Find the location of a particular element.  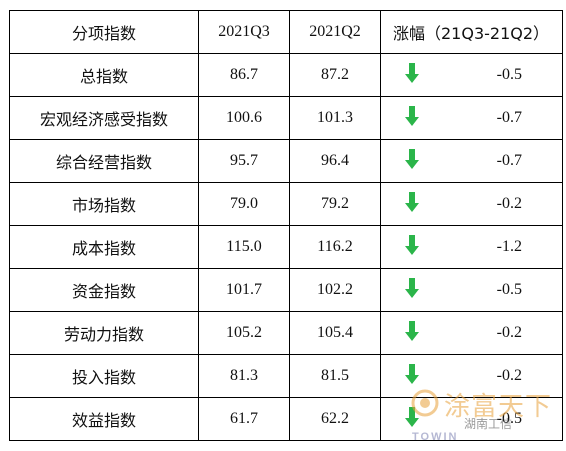

header-q2: 2021Q2 is located at coordinates (335, 32).